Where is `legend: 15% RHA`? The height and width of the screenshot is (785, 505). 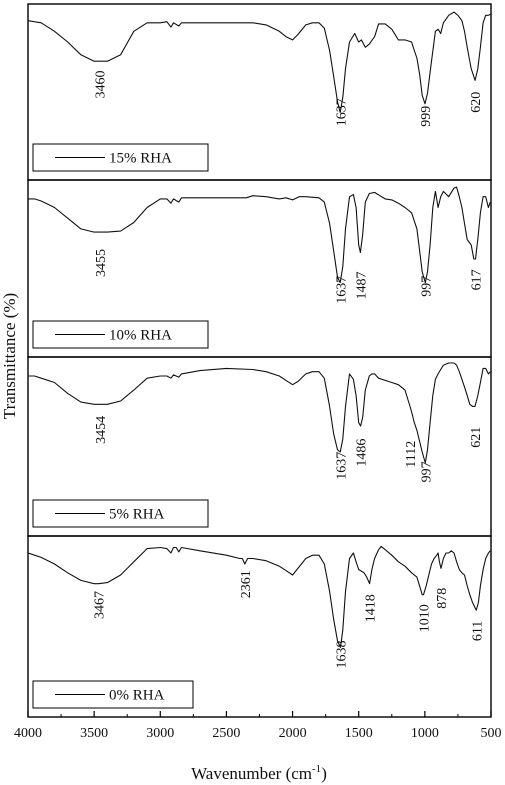 legend: 15% RHA is located at coordinates (120, 157).